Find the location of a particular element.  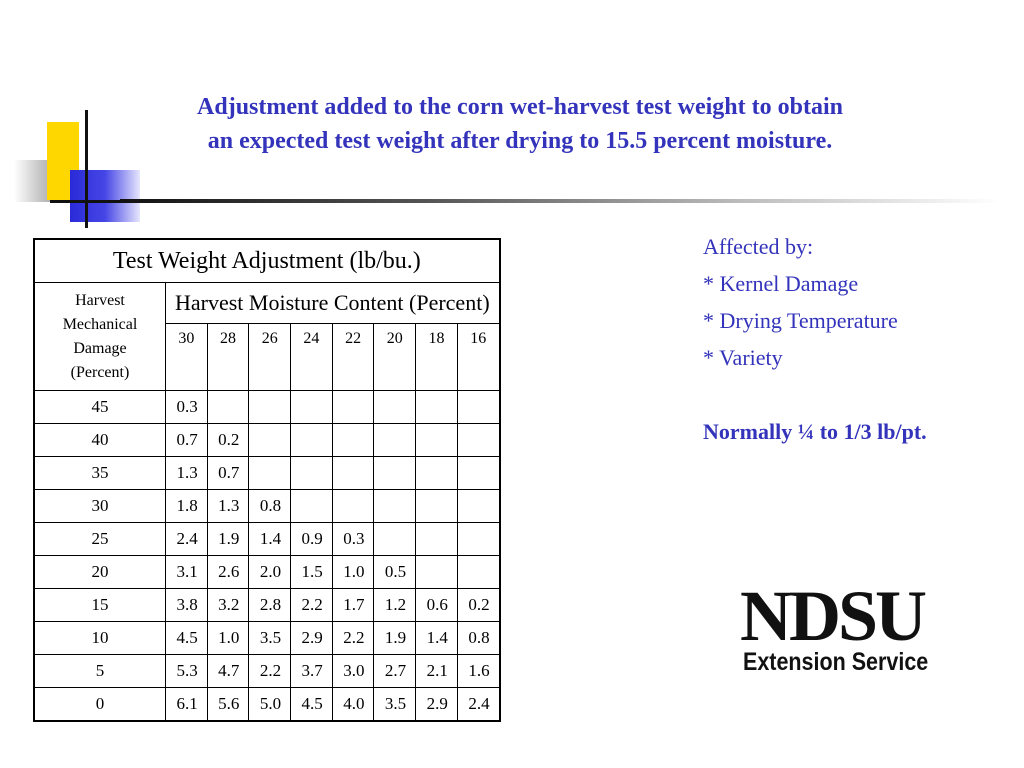

adjustment-cell: 1.0 is located at coordinates (353, 572).